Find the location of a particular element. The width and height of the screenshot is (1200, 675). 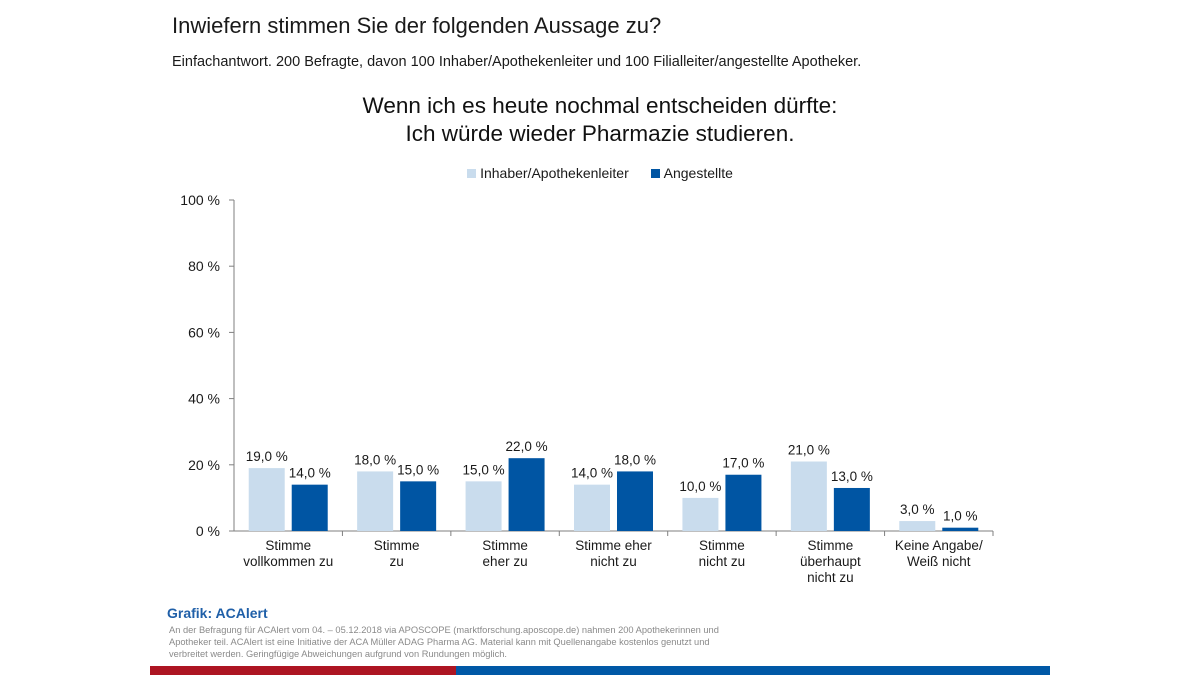

chart-title-line-2: Ich würde wieder Pharmazie studieren. is located at coordinates (600, 133).